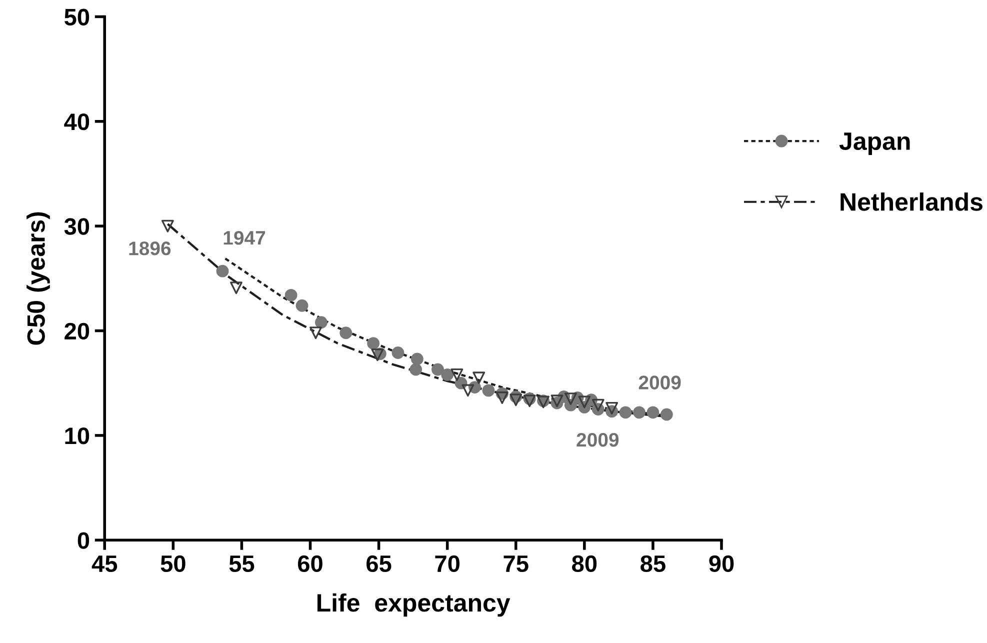 This screenshot has width=987, height=643. I want to click on x-tick-label: 50, so click(173, 563).